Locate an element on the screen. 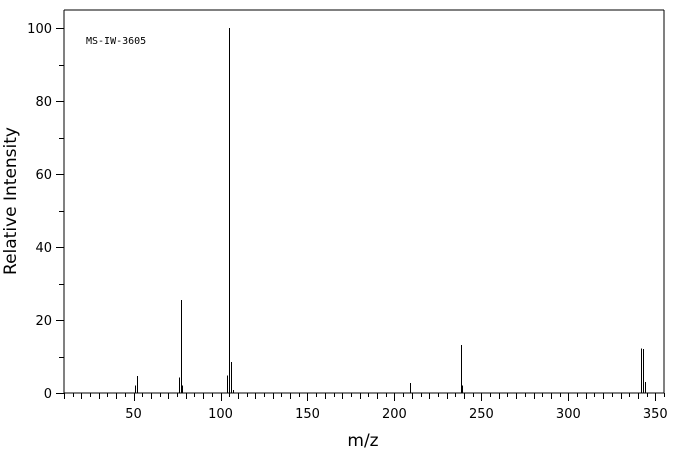  y-tick-label: 0 is located at coordinates (48, 394).